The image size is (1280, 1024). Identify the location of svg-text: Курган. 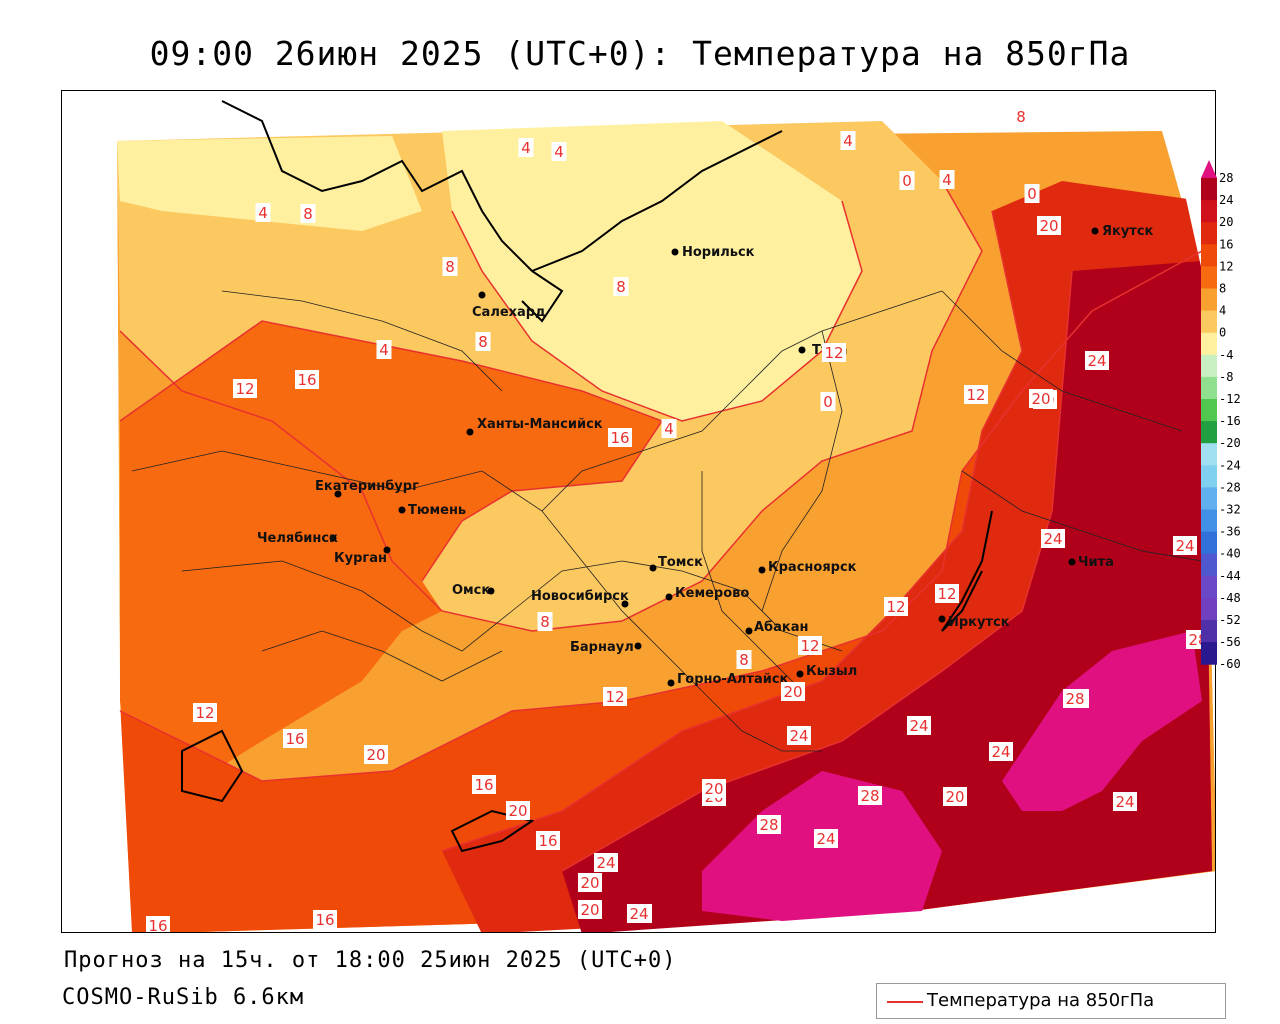
(360, 558).